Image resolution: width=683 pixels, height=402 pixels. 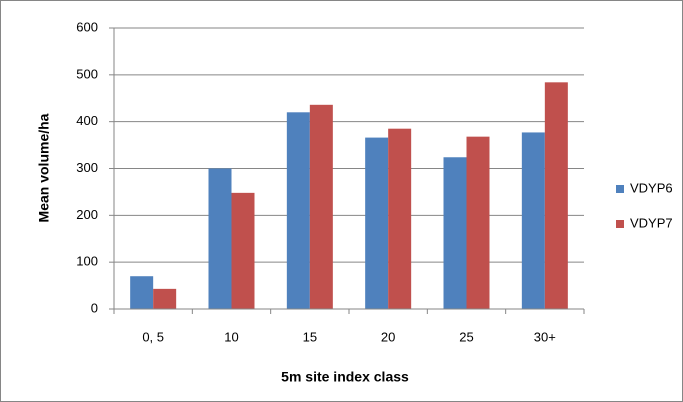 What do you see at coordinates (310, 336) in the screenshot?
I see `x-tick-label: 15` at bounding box center [310, 336].